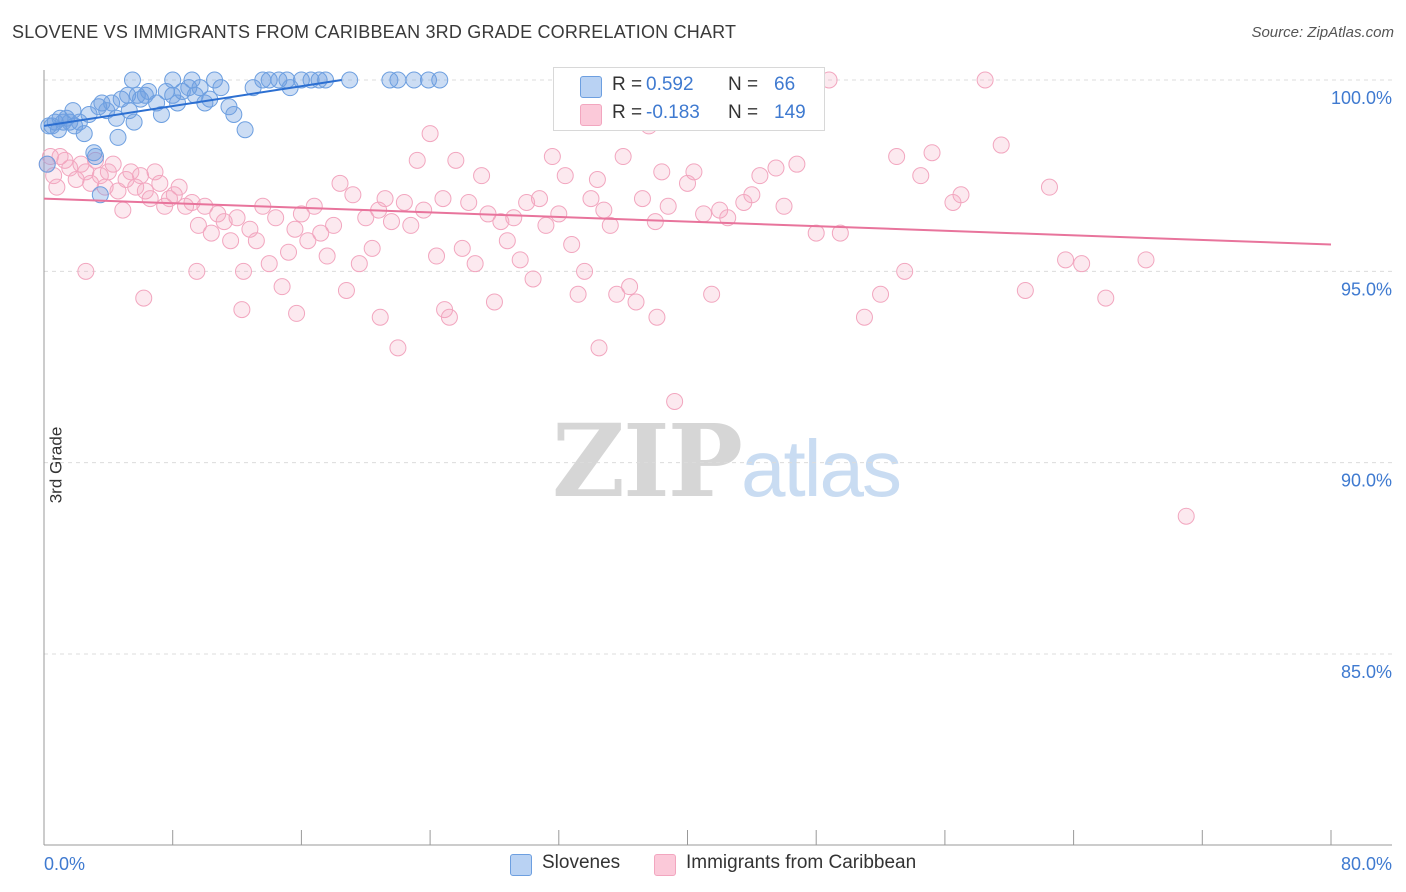 This screenshot has width=1406, height=892. Describe the element at coordinates (591, 87) in the screenshot. I see `slovenes-swatch` at that location.